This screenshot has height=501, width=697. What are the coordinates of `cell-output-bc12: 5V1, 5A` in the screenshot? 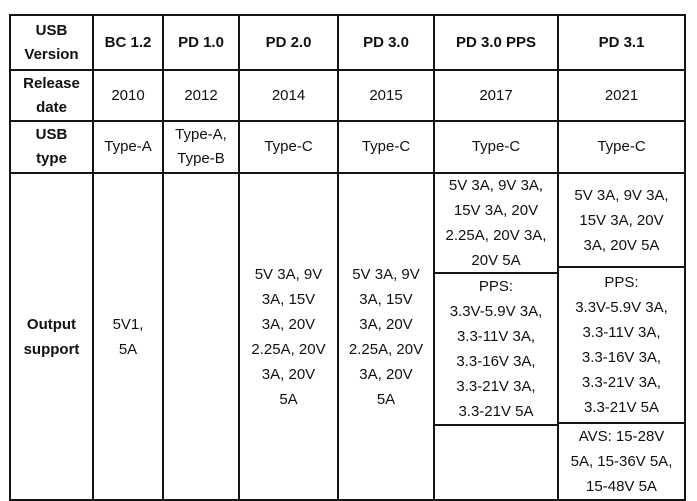 It's located at (129, 336).